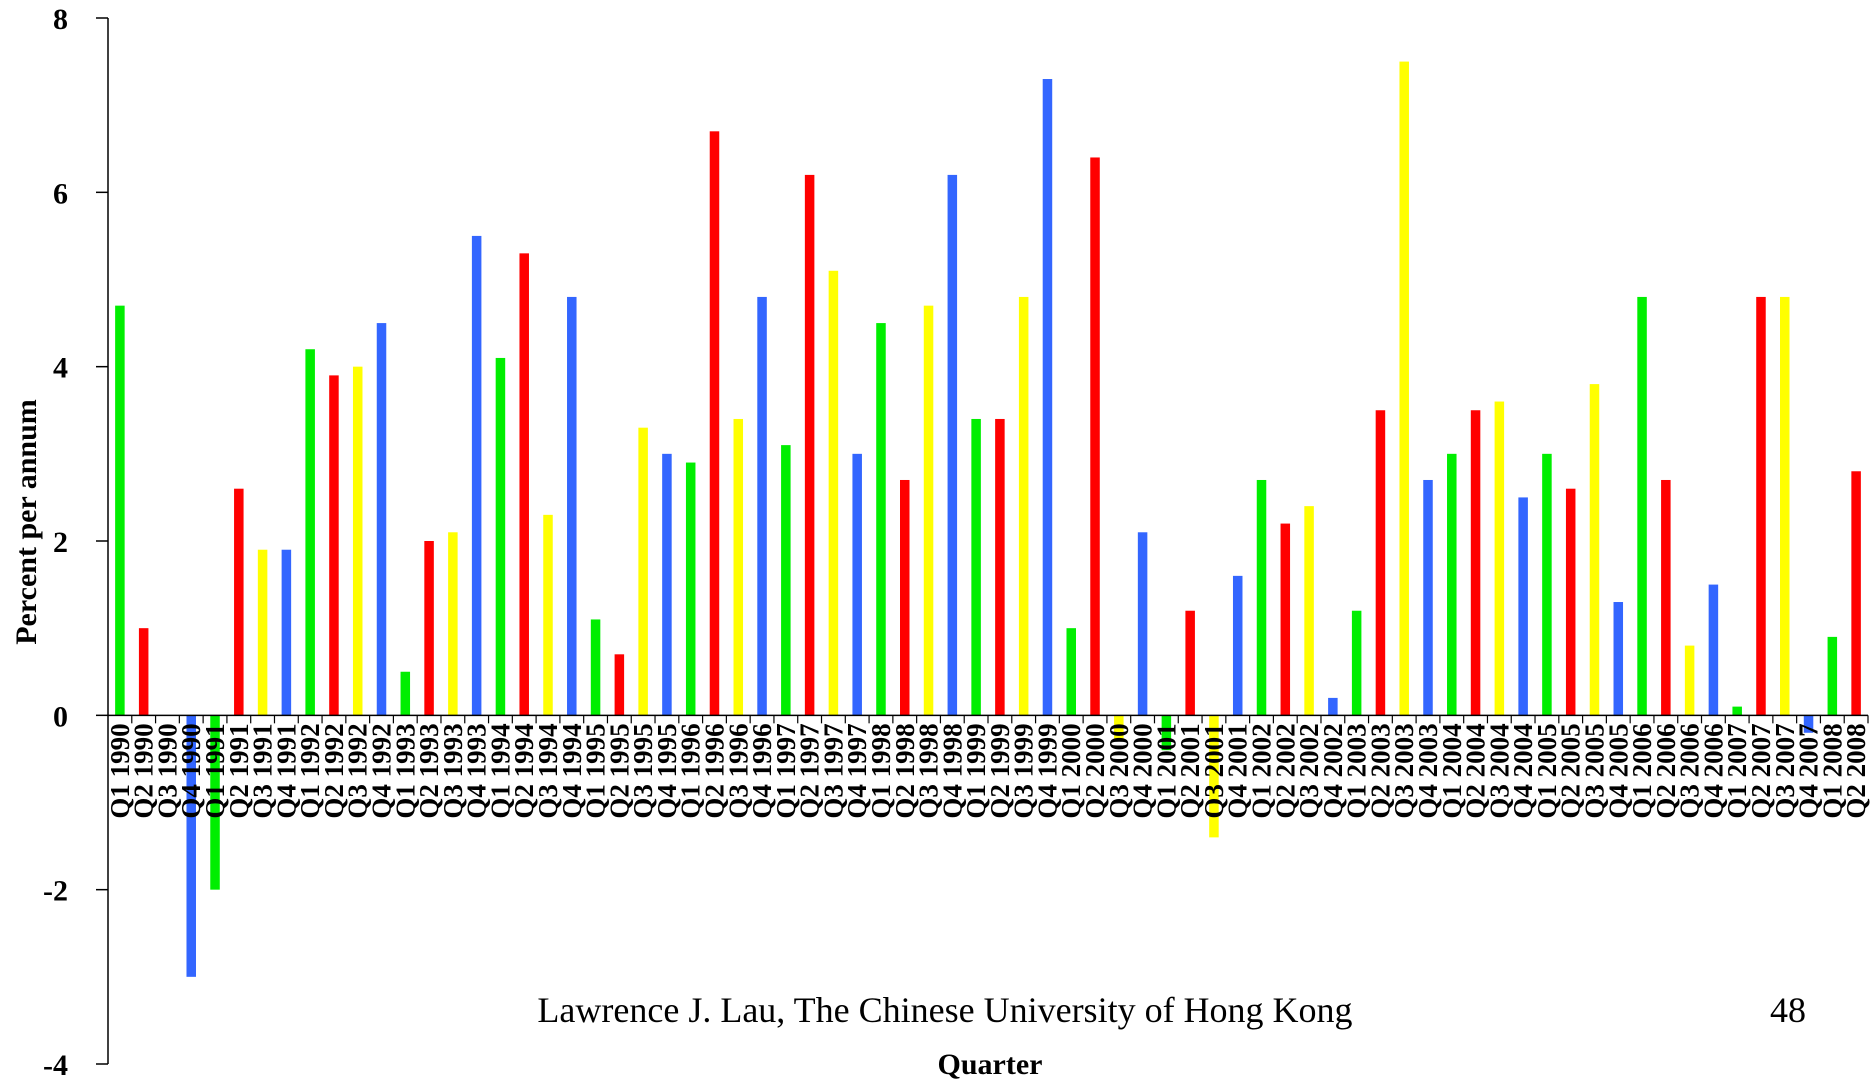 This screenshot has width=1872, height=1080. Describe the element at coordinates (1809, 770) in the screenshot. I see `x-tick-label: Q4 2007` at that location.